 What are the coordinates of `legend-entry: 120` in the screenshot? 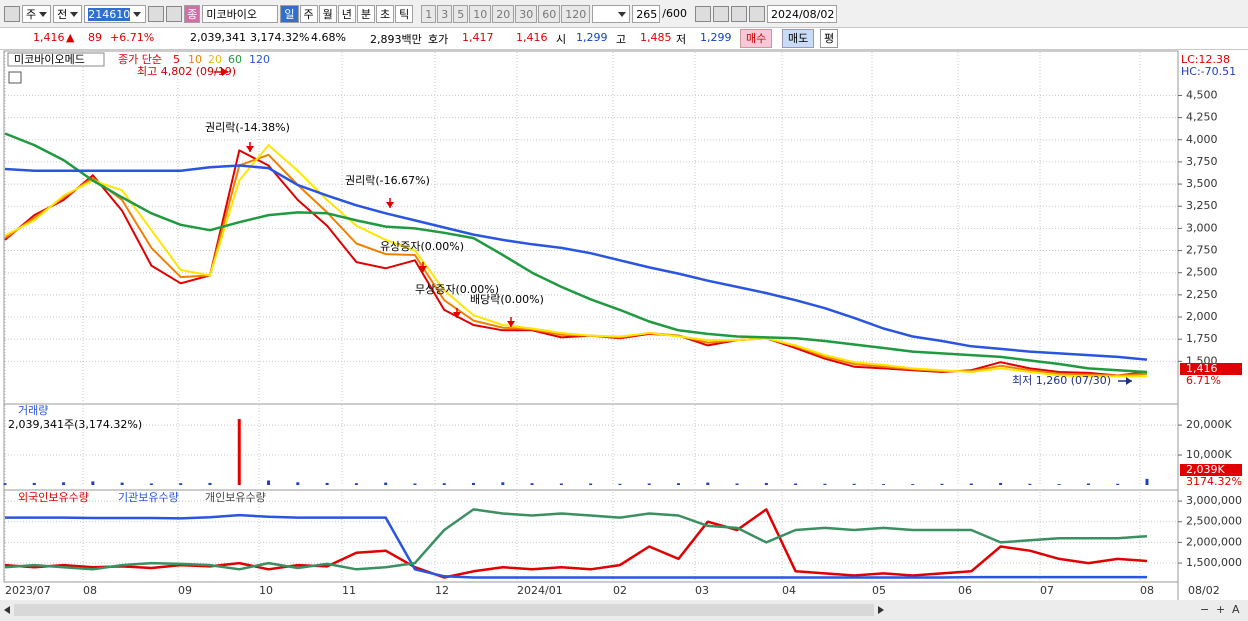 It's located at (259, 59).